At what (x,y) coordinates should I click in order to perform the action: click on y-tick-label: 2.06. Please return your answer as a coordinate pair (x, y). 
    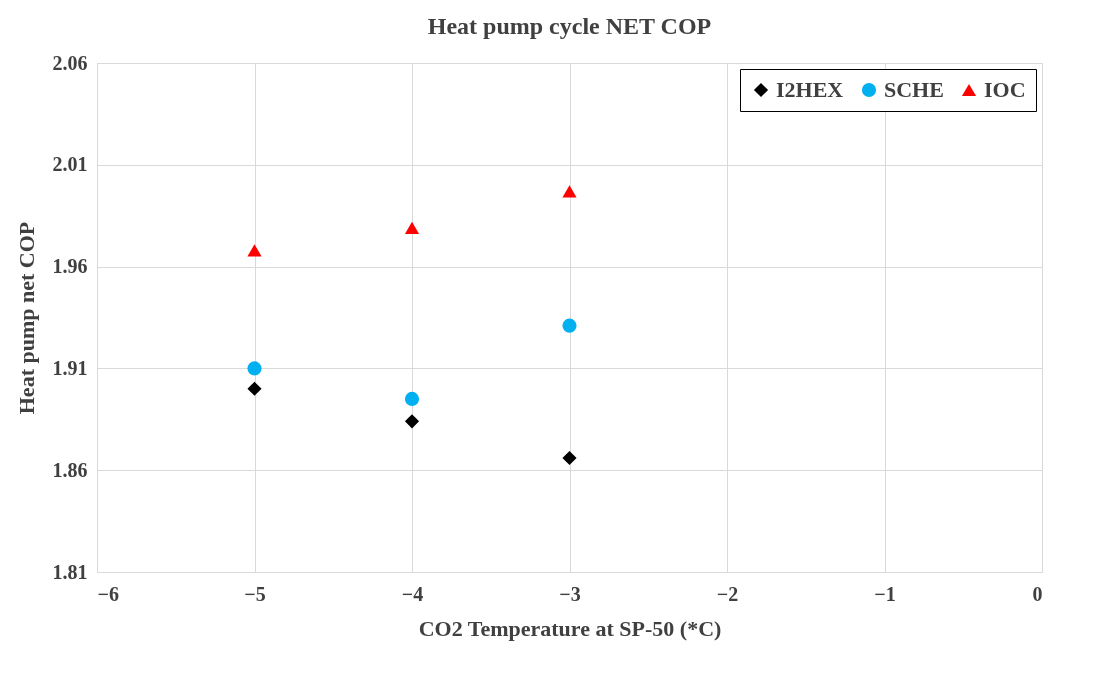
    Looking at the image, I should click on (70, 62).